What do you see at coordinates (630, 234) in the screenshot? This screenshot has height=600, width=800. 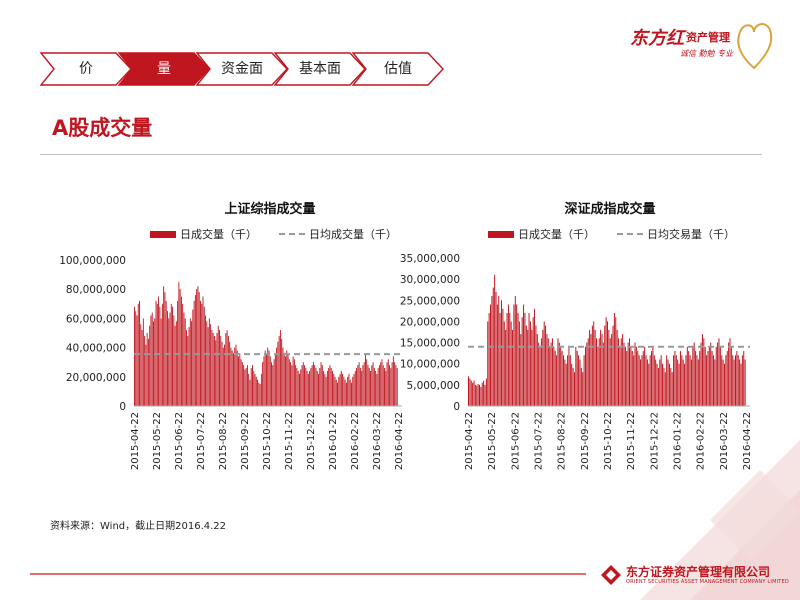 I see `legend-line-swatch` at bounding box center [630, 234].